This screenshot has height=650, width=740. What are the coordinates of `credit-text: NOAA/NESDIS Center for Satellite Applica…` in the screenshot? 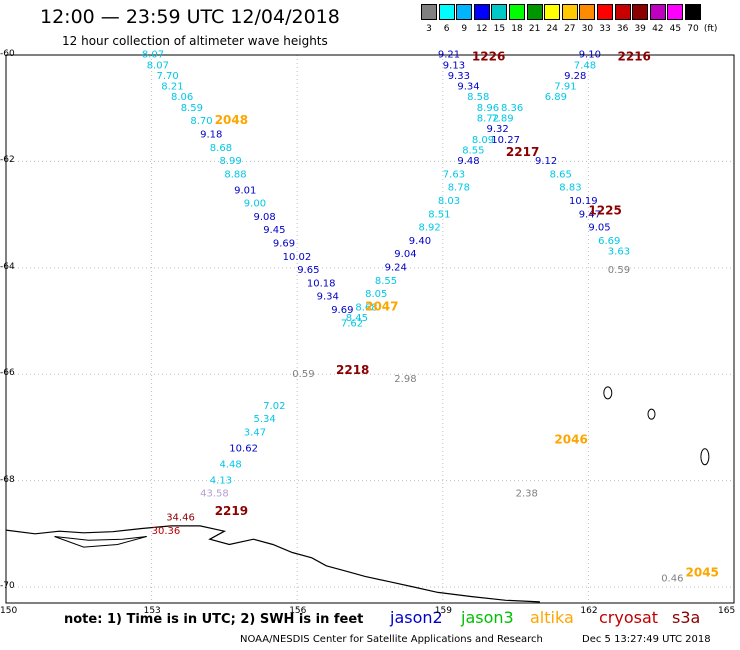 It's located at (391, 639).